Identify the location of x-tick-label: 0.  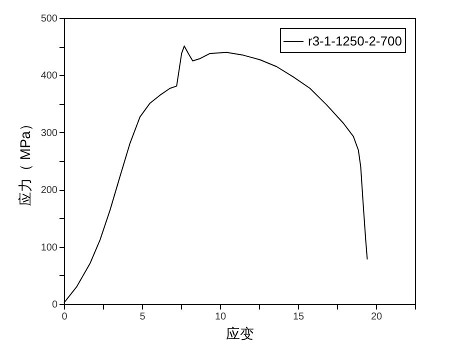
(65, 317).